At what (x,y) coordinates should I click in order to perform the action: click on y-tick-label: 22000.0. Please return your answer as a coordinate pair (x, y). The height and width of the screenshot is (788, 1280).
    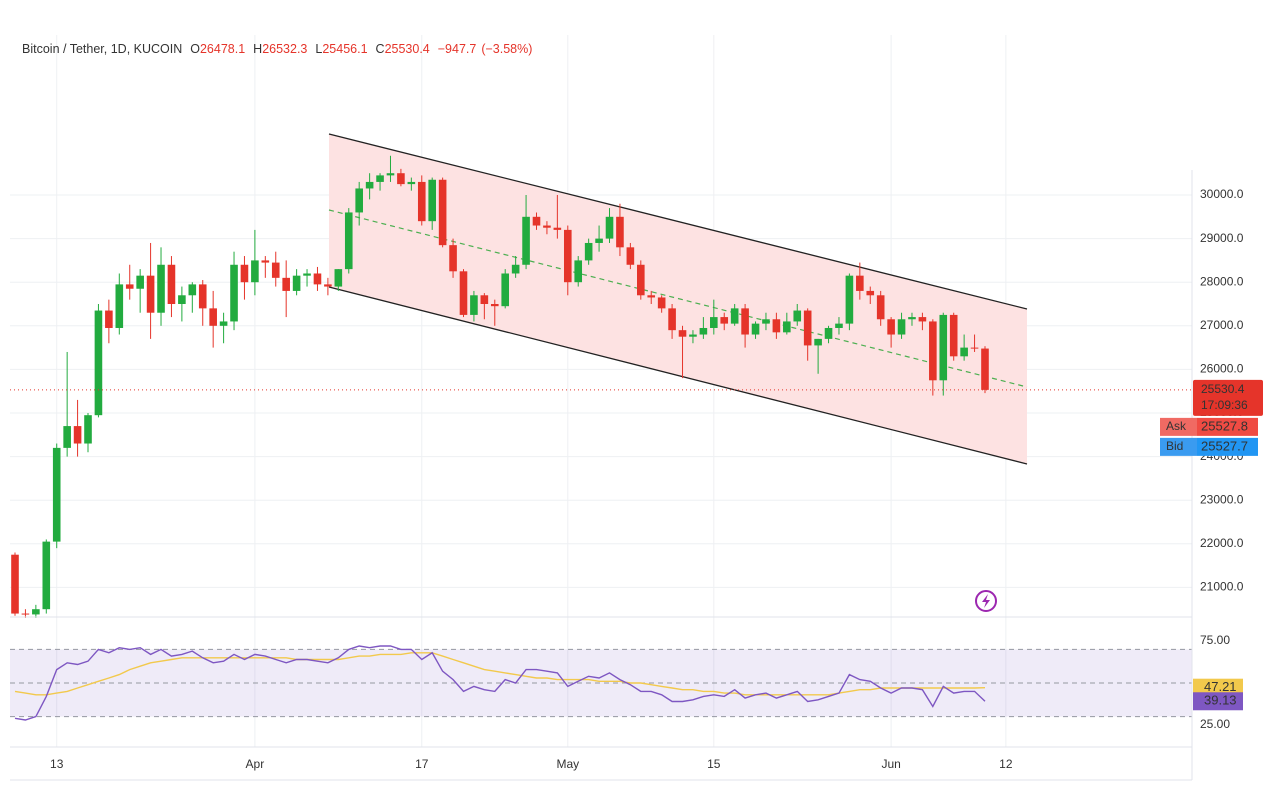
    Looking at the image, I should click on (1222, 543).